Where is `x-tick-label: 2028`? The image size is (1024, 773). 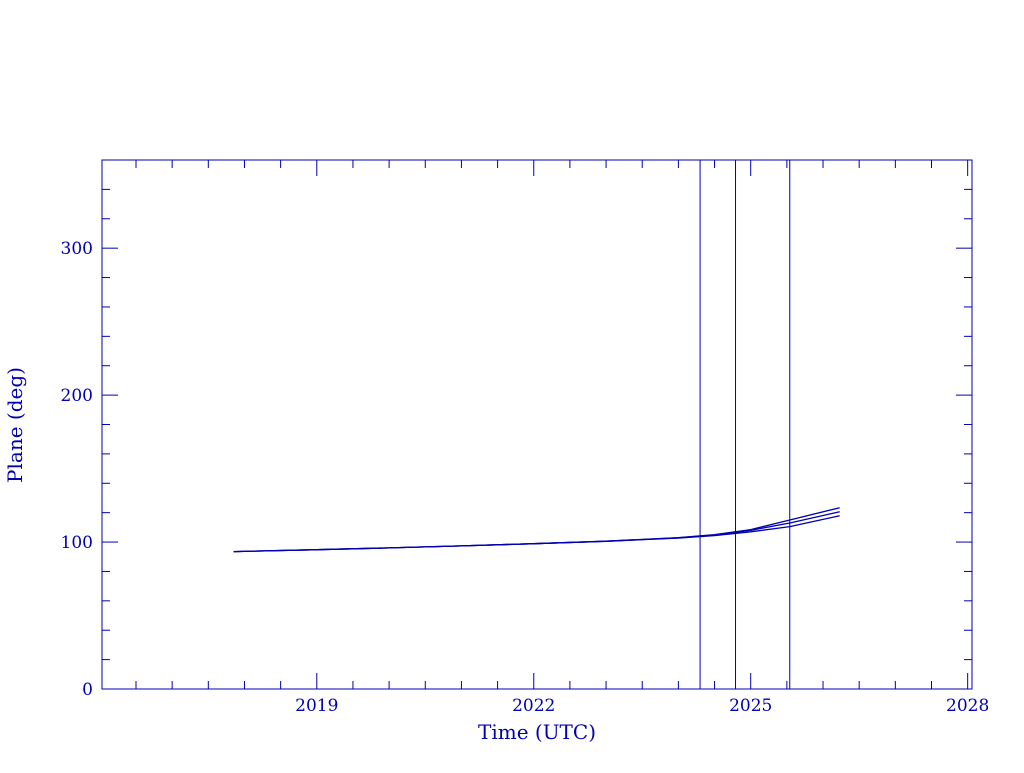 x-tick-label: 2028 is located at coordinates (967, 706).